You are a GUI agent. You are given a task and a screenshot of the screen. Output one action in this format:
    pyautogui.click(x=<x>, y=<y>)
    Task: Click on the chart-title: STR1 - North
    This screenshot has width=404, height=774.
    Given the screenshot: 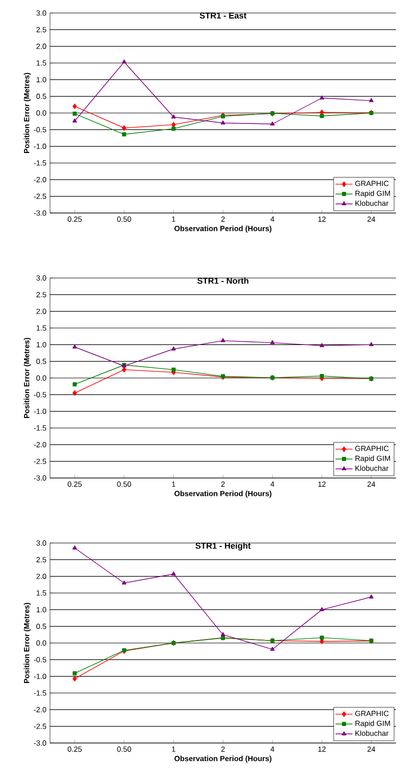 What is the action you would take?
    pyautogui.click(x=222, y=281)
    